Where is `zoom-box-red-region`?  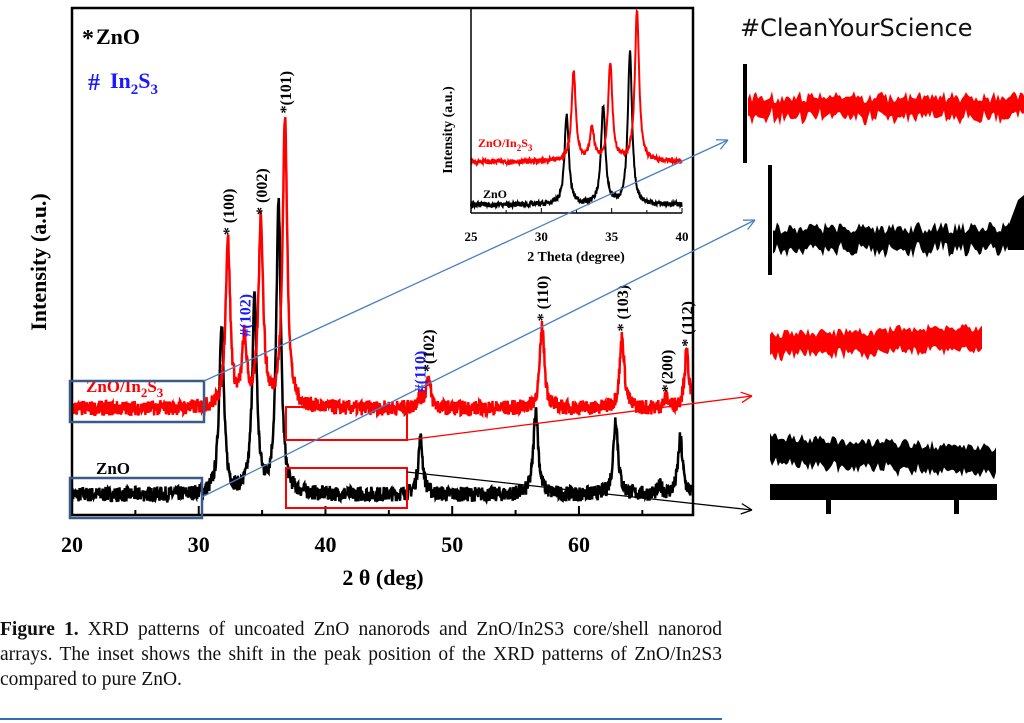 zoom-box-red-region is located at coordinates (346, 423).